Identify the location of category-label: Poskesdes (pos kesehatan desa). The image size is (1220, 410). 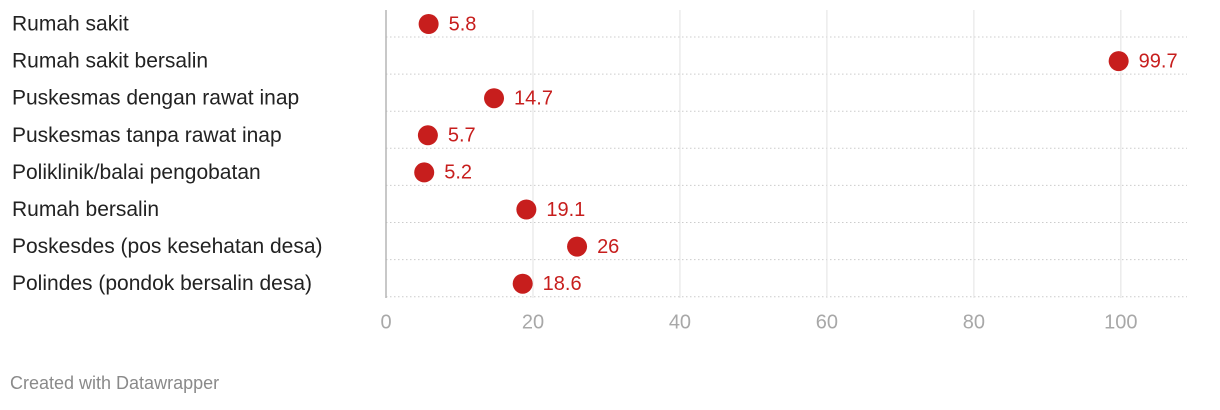
(167, 246).